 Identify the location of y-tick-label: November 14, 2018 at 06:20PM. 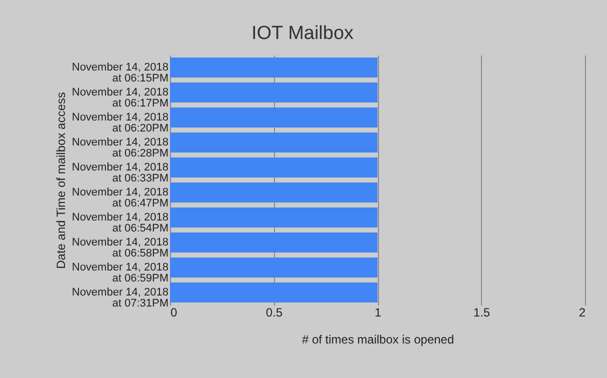
(120, 123).